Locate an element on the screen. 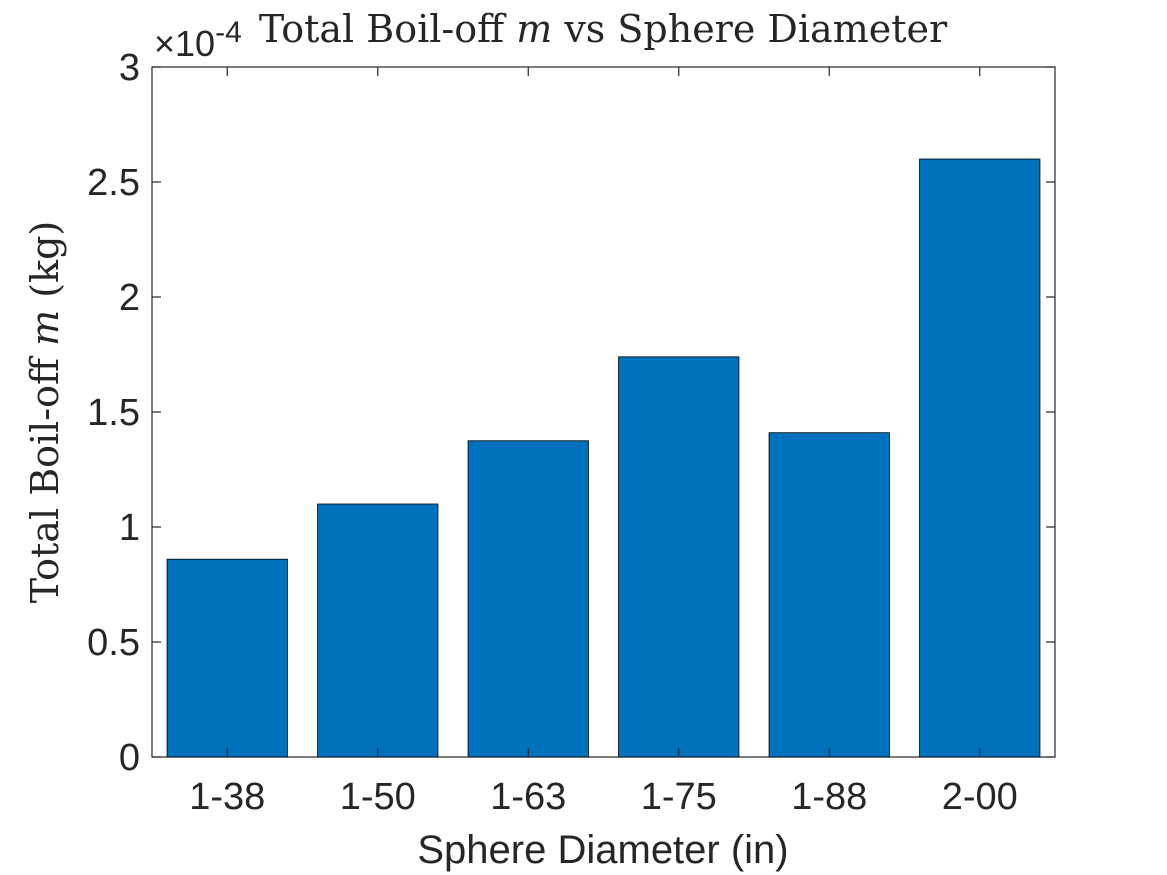  y-tick-label: 3 is located at coordinates (129, 68).